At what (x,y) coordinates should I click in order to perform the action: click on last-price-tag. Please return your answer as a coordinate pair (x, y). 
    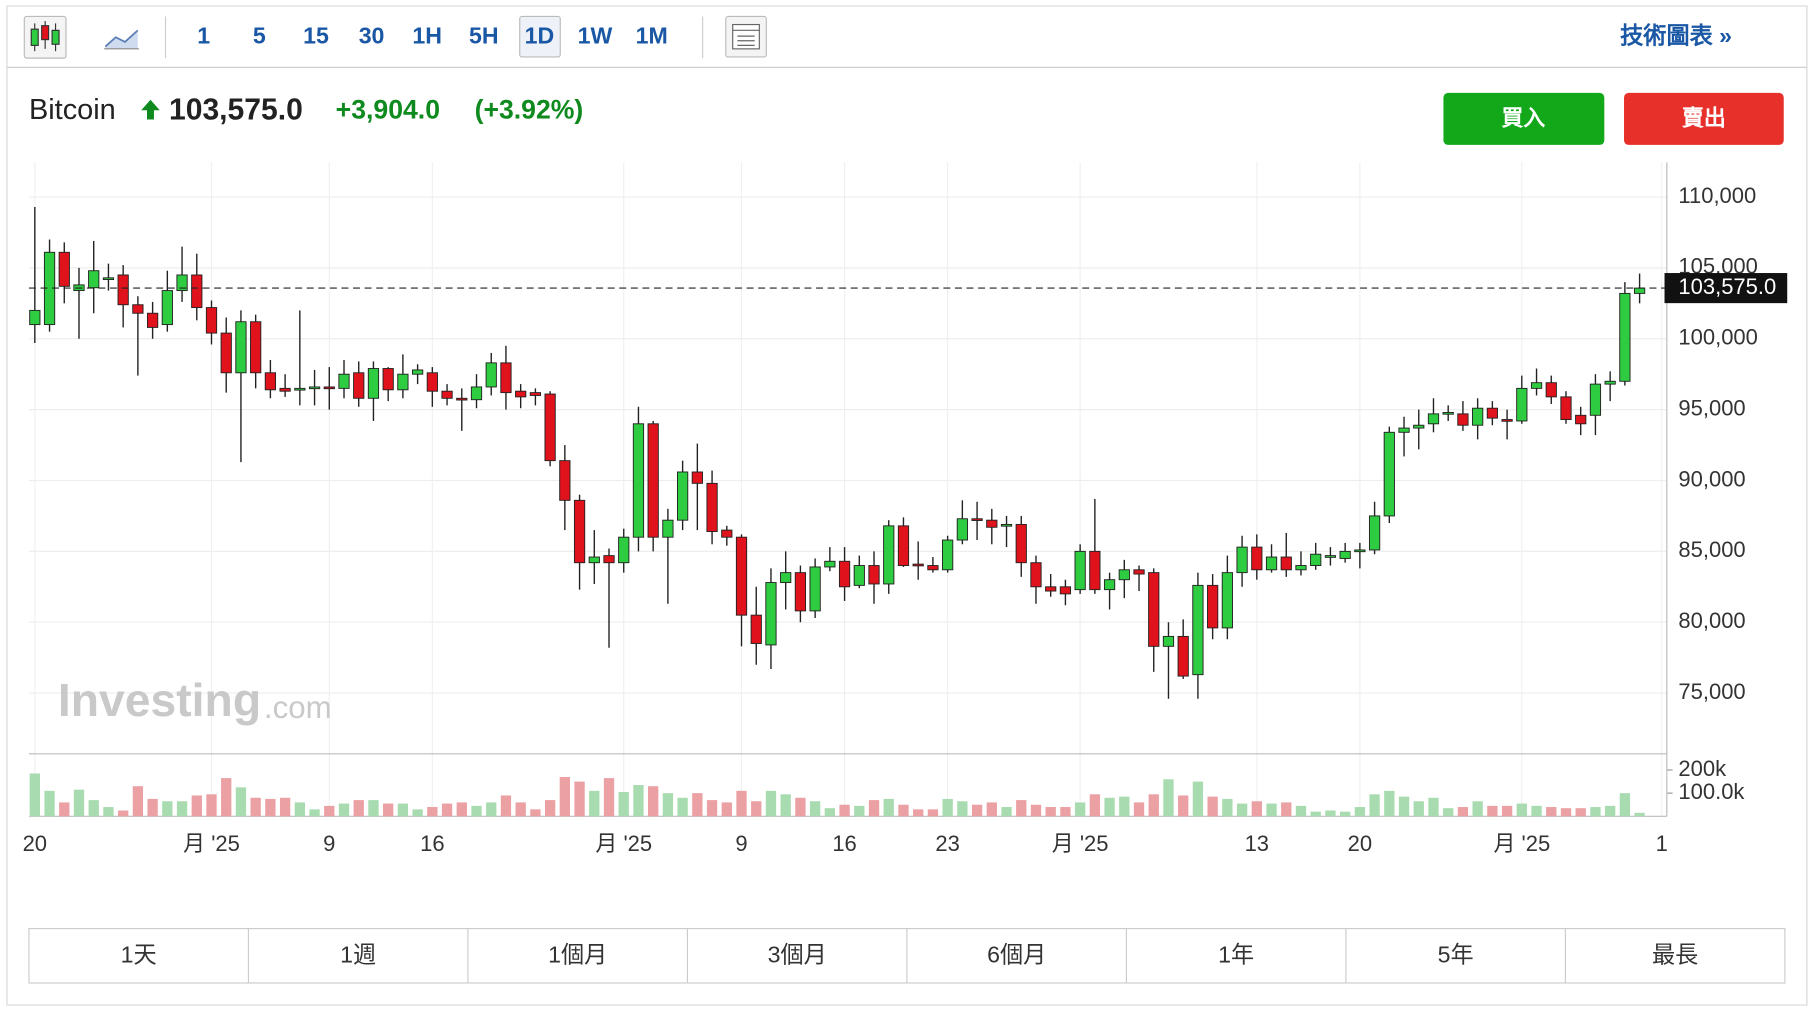
    Looking at the image, I should click on (1726, 288).